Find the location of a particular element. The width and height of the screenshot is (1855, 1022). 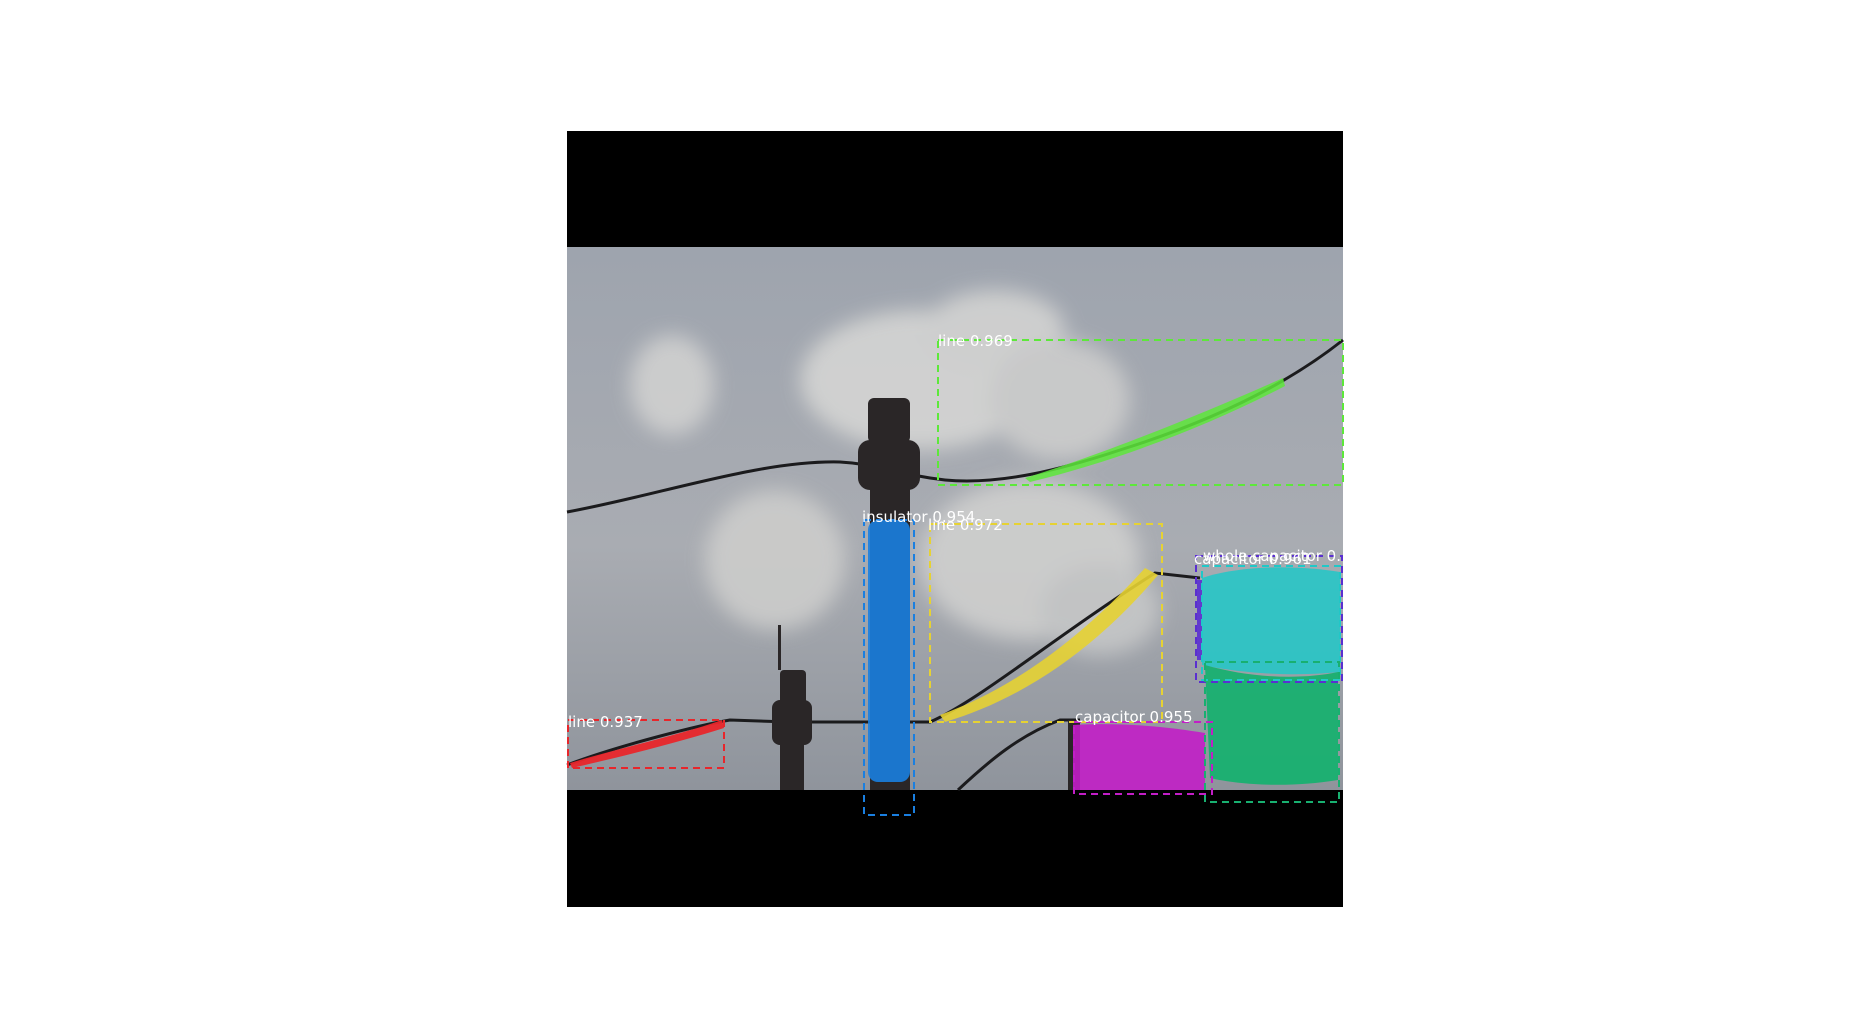

bbox-insulator is located at coordinates (889, 667).